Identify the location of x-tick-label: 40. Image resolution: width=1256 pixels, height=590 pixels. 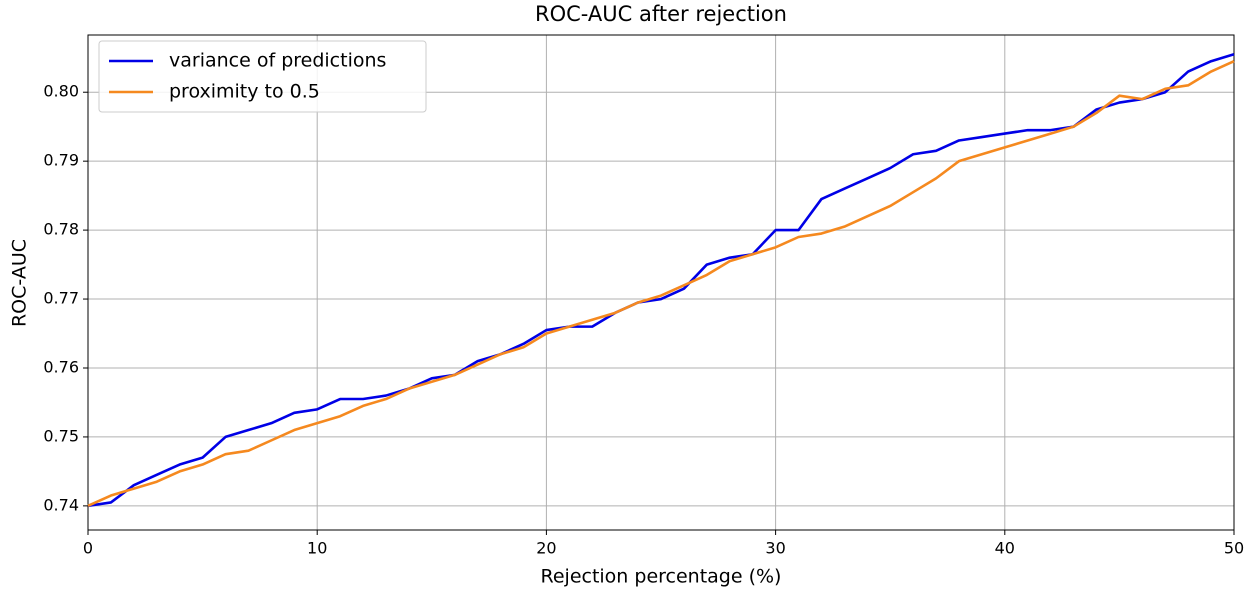
(1005, 548).